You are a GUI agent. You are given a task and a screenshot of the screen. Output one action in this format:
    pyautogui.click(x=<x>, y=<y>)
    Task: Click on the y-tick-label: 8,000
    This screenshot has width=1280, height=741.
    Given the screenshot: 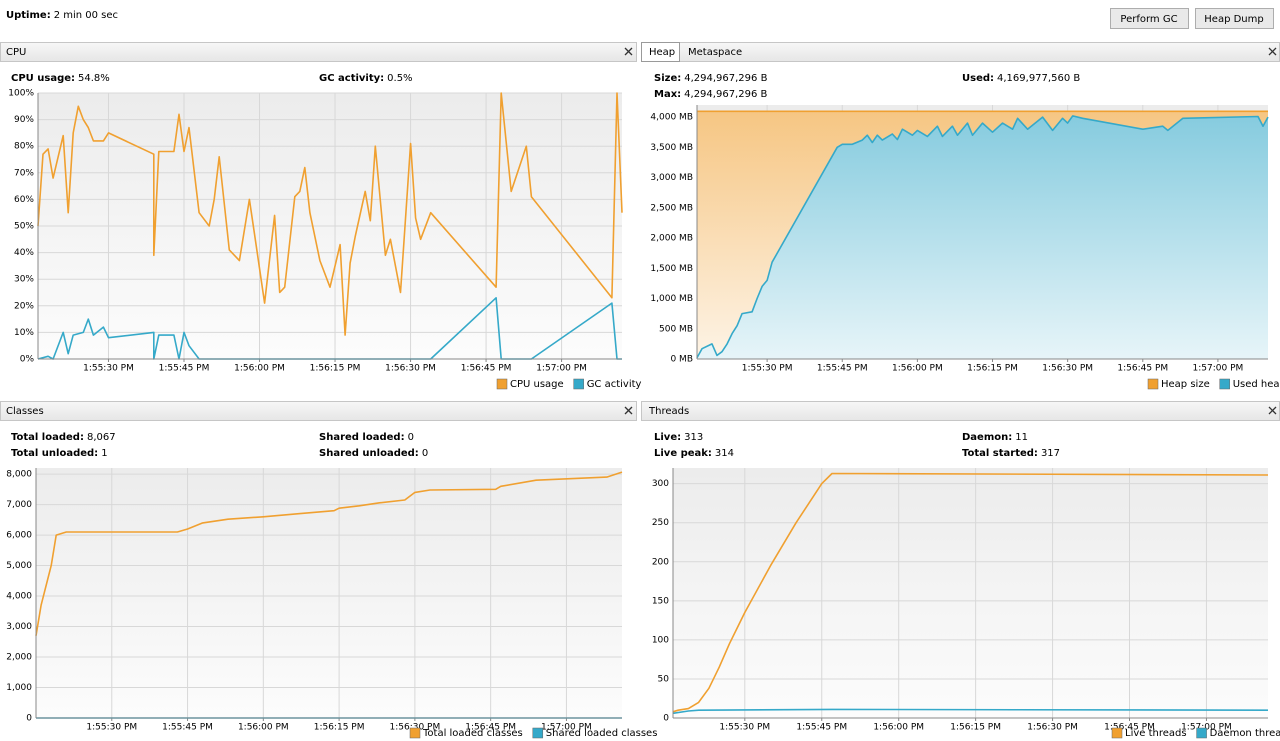 What is the action you would take?
    pyautogui.click(x=19, y=475)
    